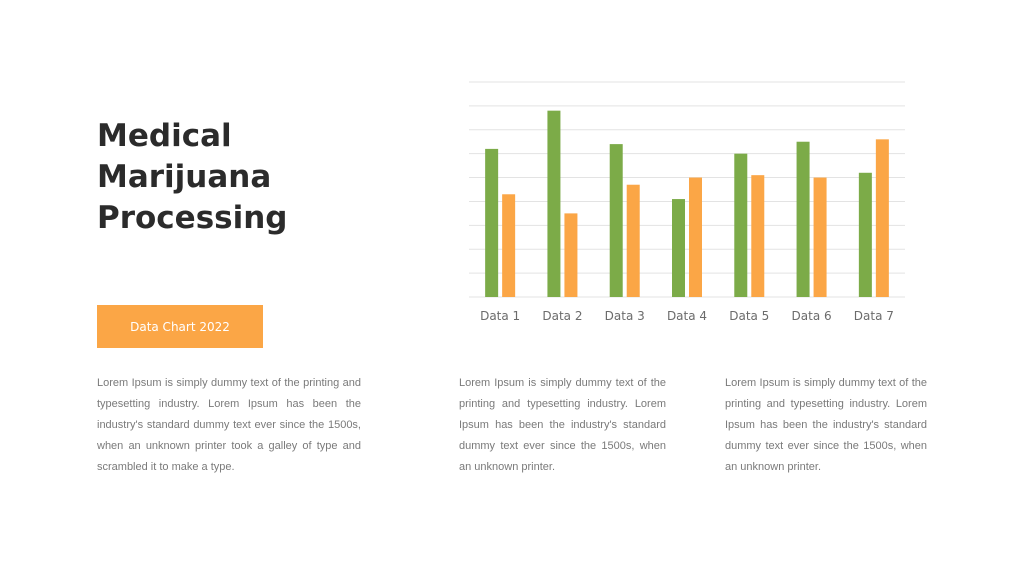 The image size is (1024, 576). Describe the element at coordinates (192, 177) in the screenshot. I see `page-title: Medical Marijuana Processing` at that location.